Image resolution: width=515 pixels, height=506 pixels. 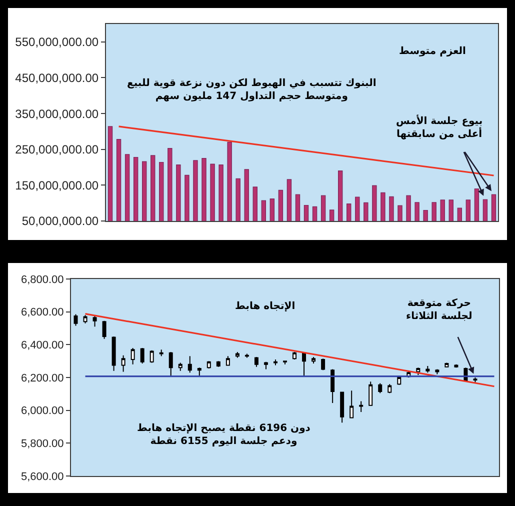 What do you see at coordinates (439, 127) in the screenshot?
I see `annotation: بيوع جلسة الأمس أعلى من سابقتها` at bounding box center [439, 127].